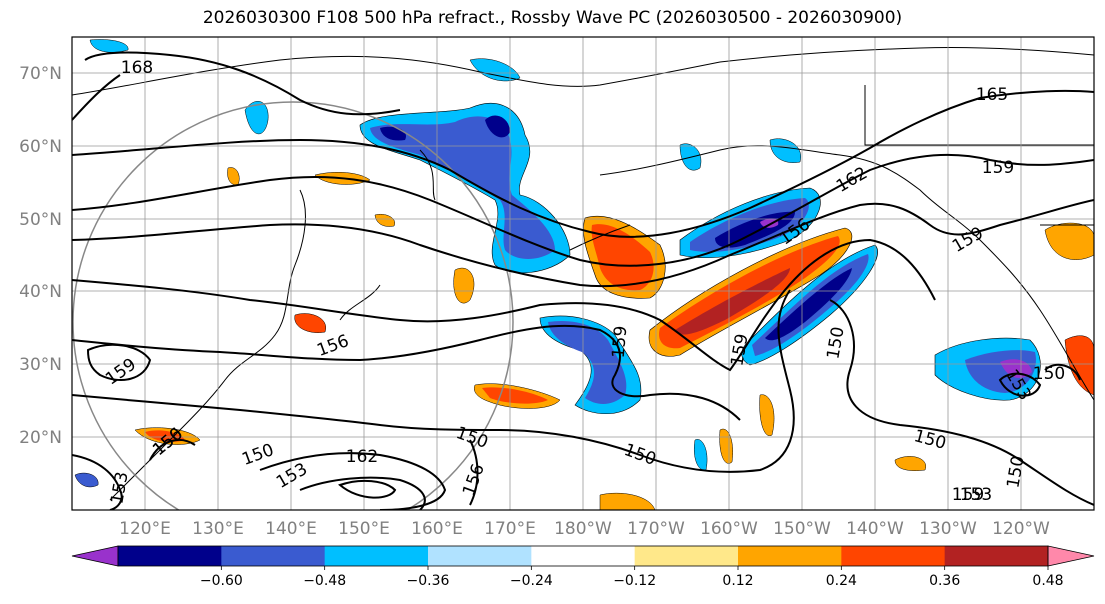 Image resolution: width=1105 pixels, height=604 pixels. I want to click on lon-label: 120°E, so click(145, 529).